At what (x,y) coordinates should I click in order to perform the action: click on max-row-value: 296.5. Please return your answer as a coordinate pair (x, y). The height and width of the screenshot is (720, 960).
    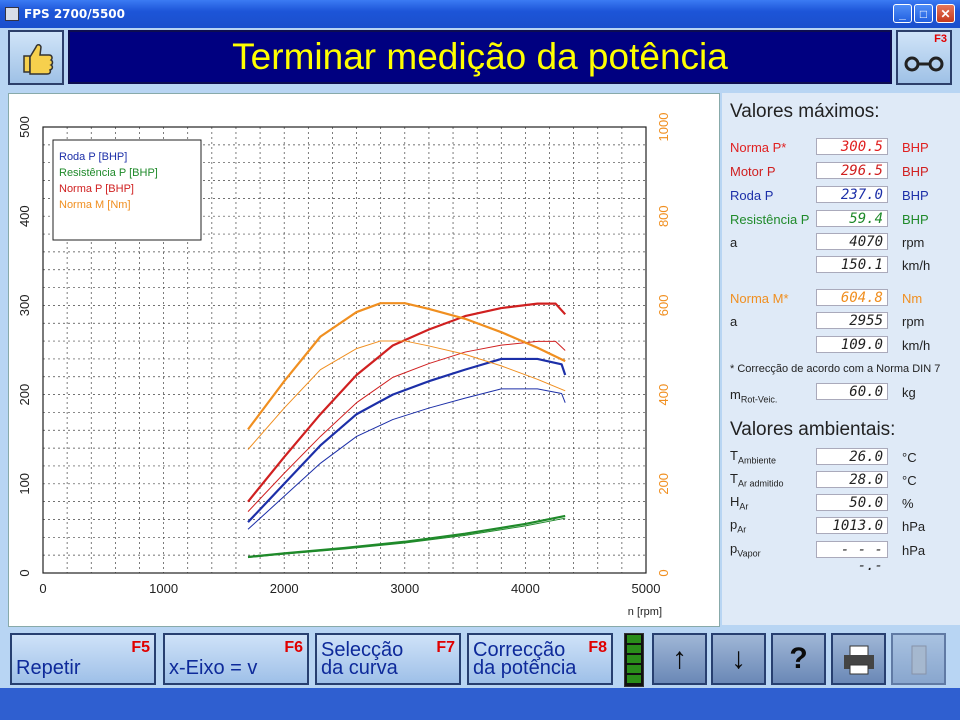
    Looking at the image, I should click on (852, 170).